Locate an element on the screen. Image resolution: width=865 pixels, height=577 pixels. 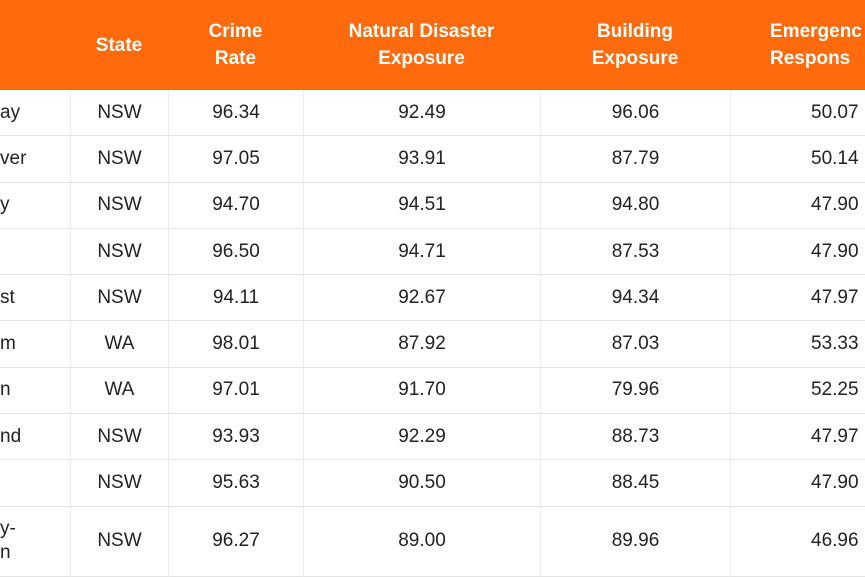
crime-rate-cell: 94.11 is located at coordinates (235, 298).